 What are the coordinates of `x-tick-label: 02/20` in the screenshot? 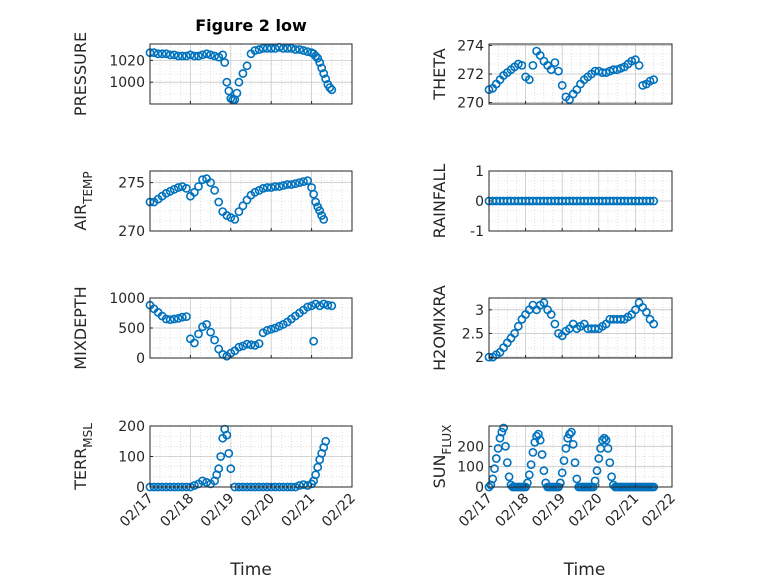 It's located at (258, 511).